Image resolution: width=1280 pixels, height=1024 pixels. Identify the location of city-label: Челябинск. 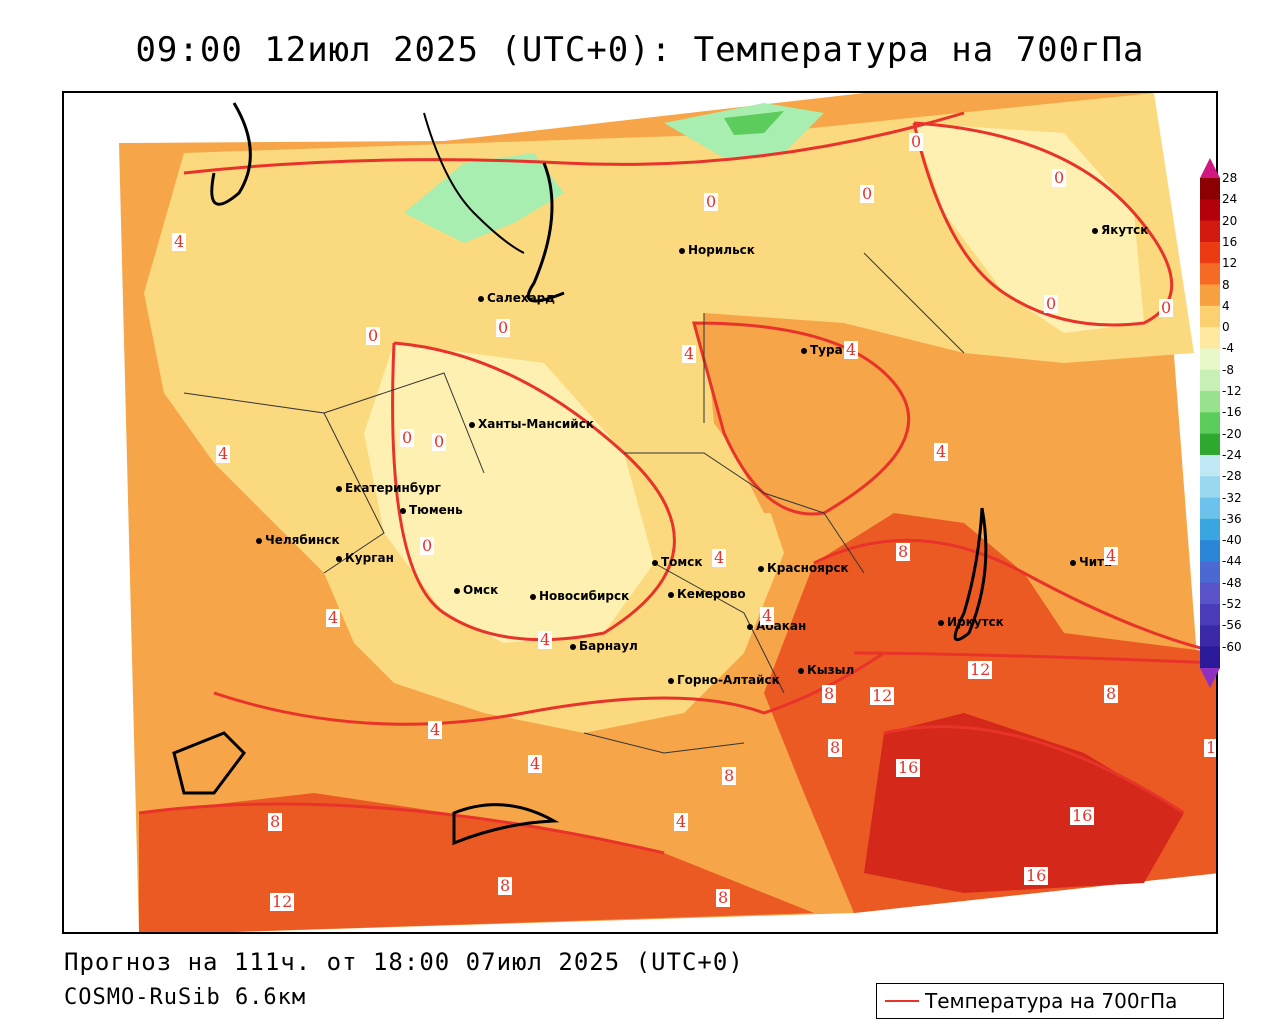
(298, 540).